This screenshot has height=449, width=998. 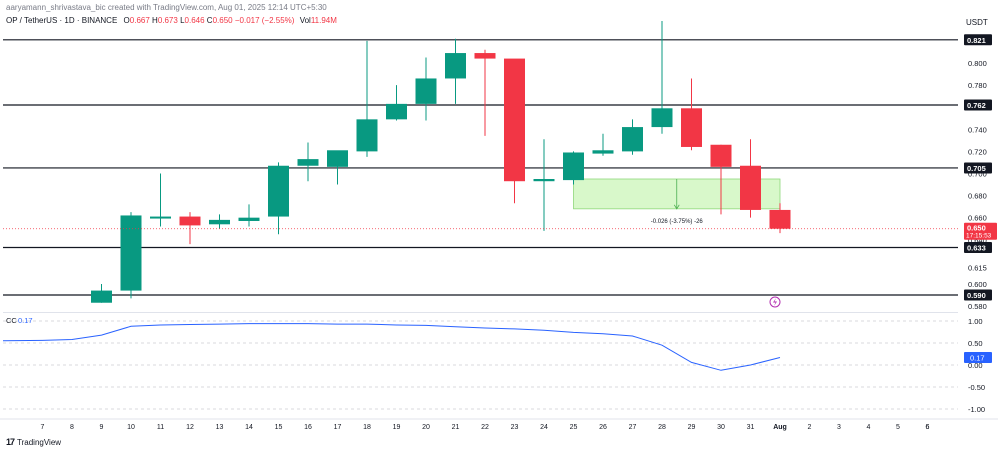 What do you see at coordinates (662, 427) in the screenshot?
I see `time-axis-tick: 28` at bounding box center [662, 427].